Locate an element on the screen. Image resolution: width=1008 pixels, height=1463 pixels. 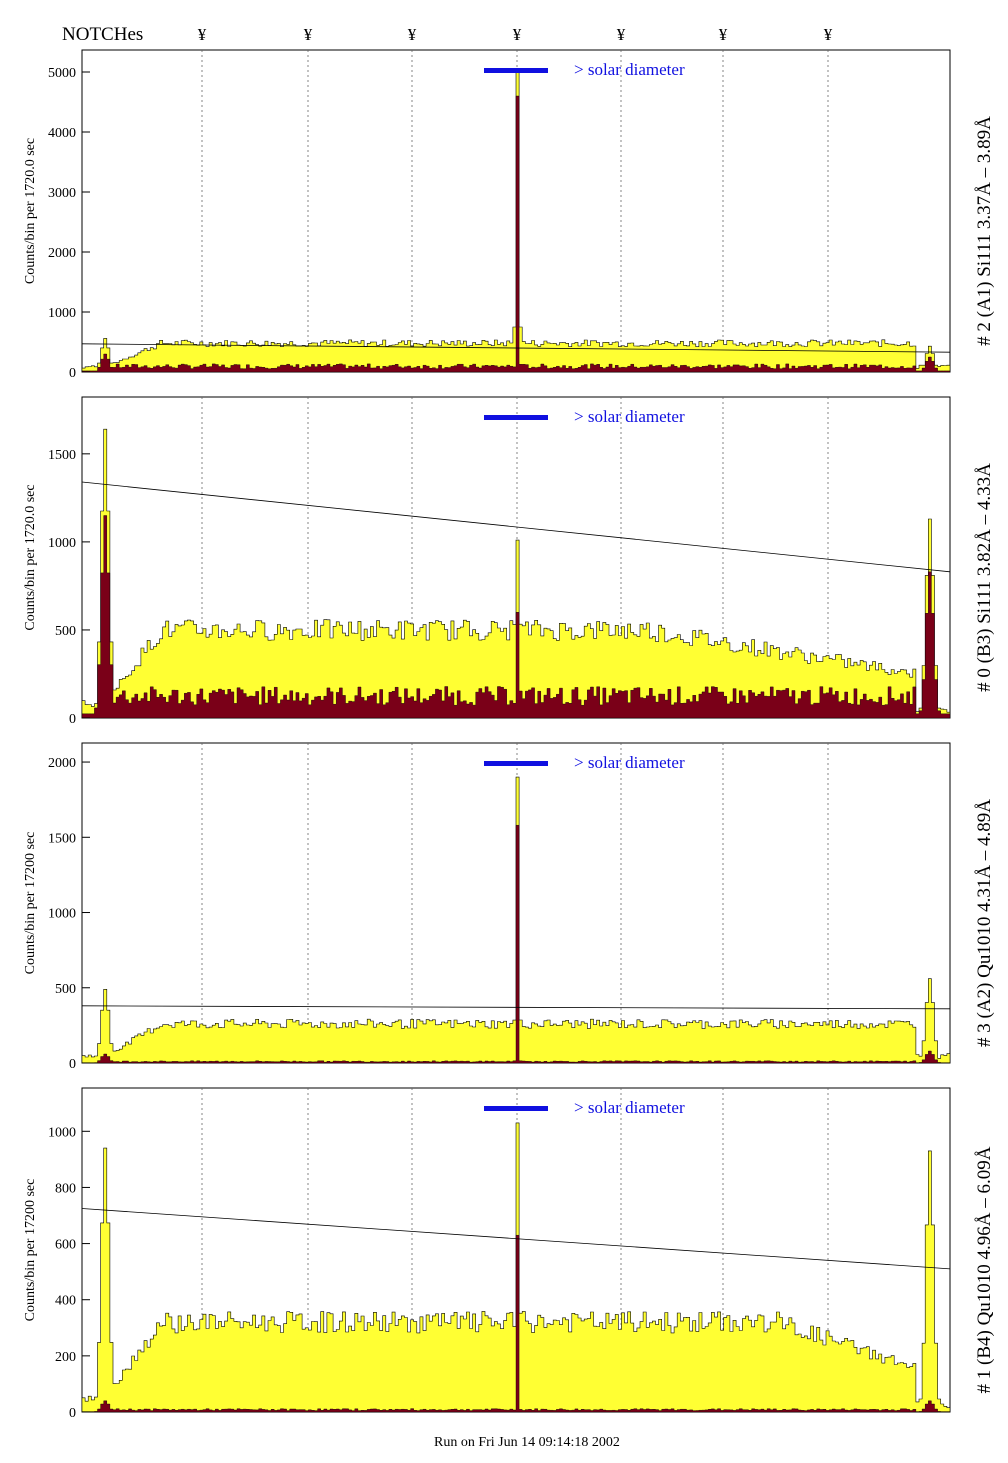
notch-mark-2: ¥ is located at coordinates (308, 34).